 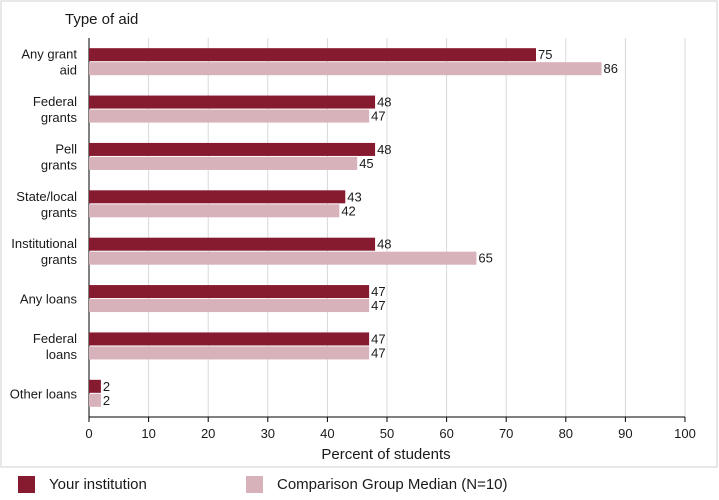 I want to click on data-label-your-institution-state-local-grants: 43, so click(x=354, y=196).